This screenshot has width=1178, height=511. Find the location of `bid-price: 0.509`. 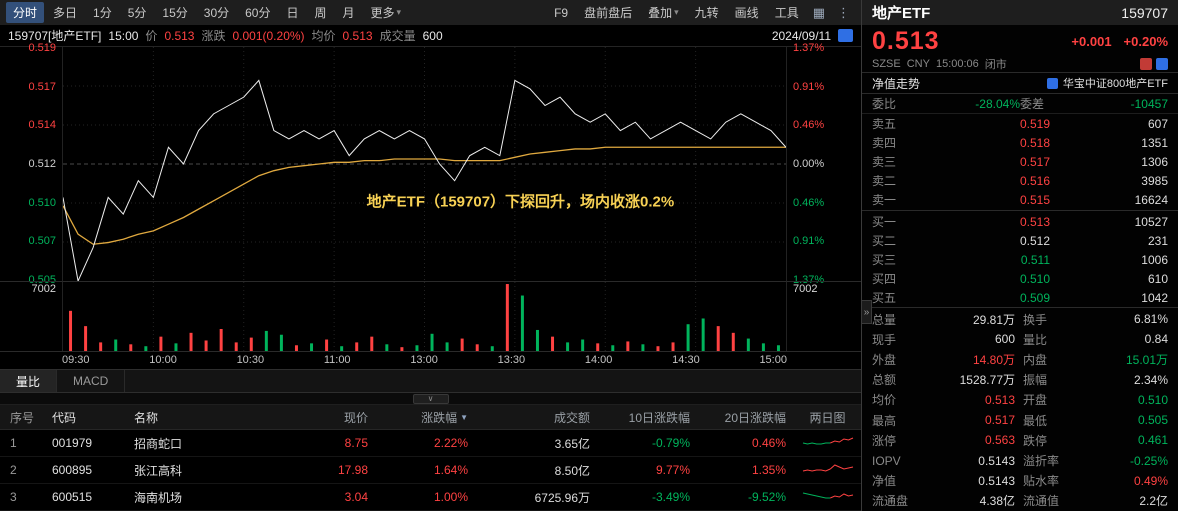

bid-price: 0.509 is located at coordinates (1034, 297).